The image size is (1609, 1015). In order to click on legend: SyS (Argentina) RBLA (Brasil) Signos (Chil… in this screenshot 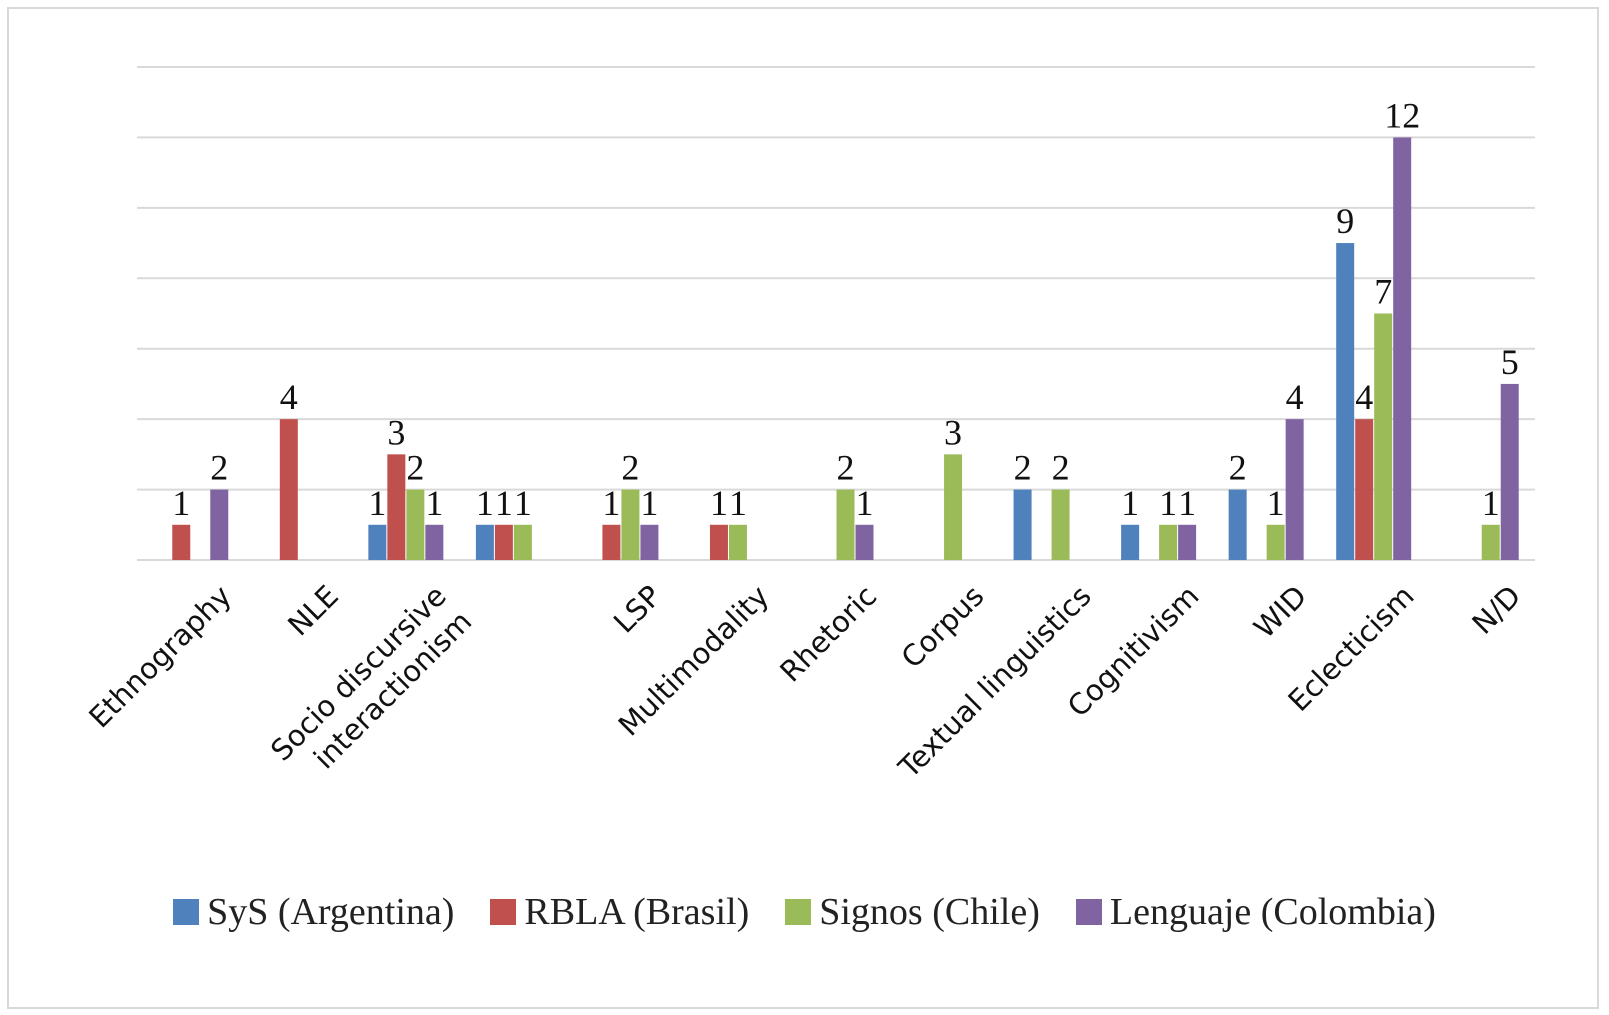, I will do `click(804, 912)`.